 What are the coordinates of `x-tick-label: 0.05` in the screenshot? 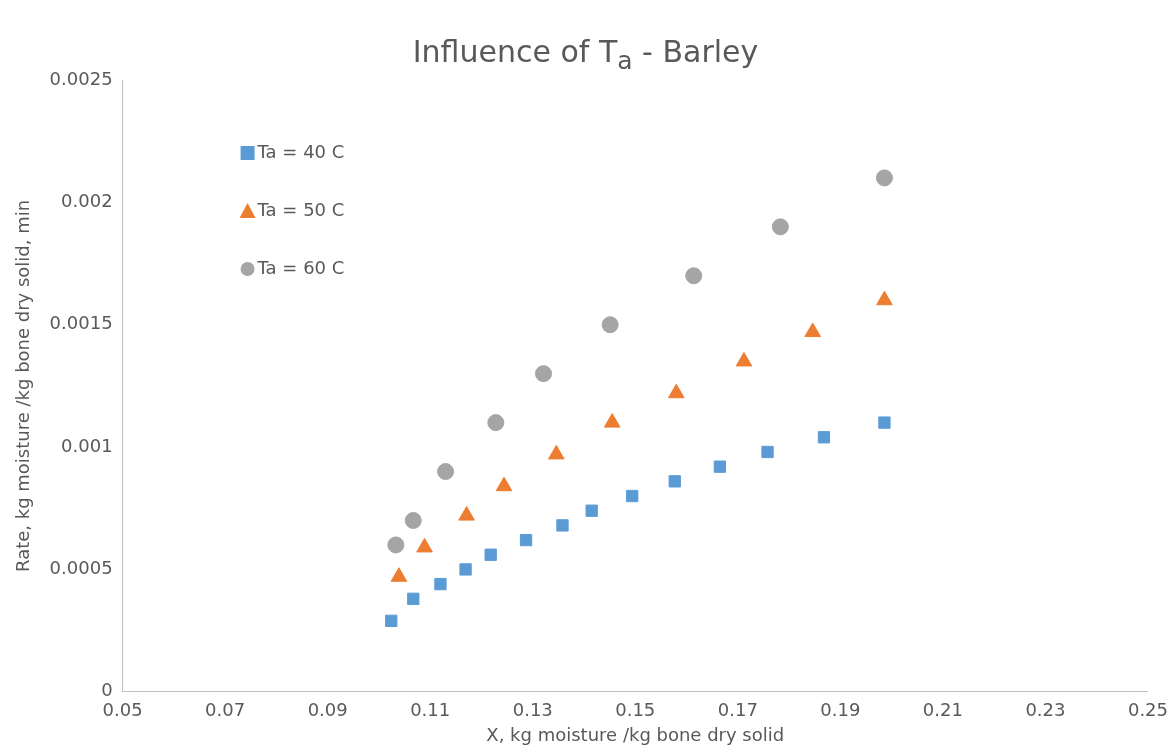 It's located at (122, 710).